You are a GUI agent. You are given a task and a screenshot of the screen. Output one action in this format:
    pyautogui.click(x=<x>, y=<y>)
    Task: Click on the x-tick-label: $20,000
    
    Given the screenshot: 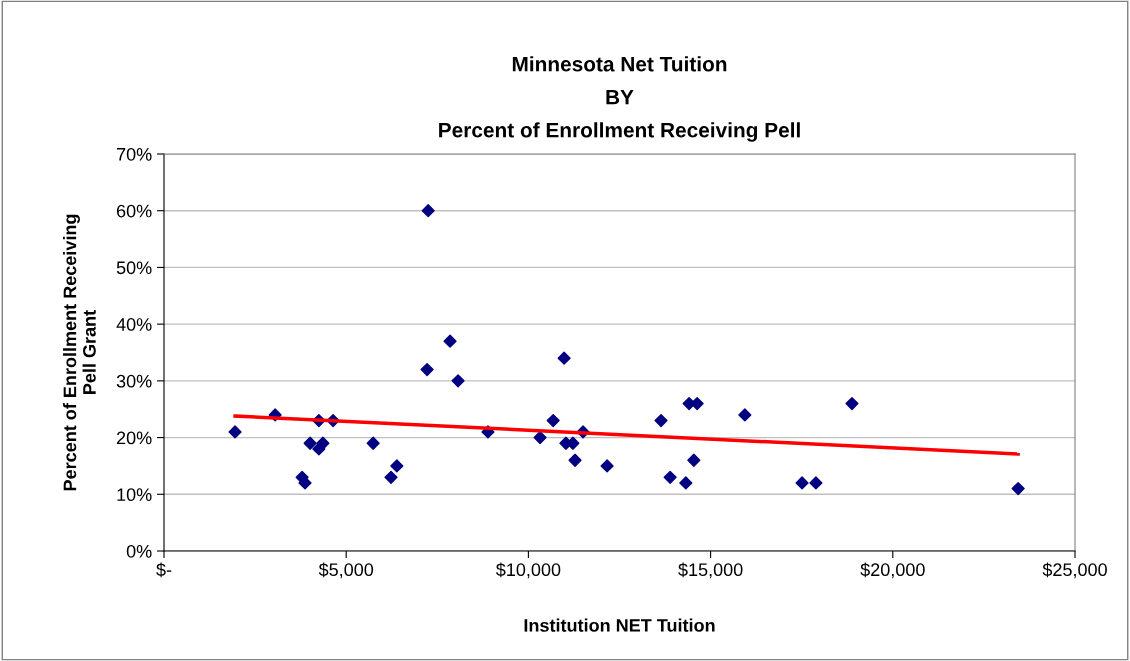 What is the action you would take?
    pyautogui.click(x=892, y=570)
    